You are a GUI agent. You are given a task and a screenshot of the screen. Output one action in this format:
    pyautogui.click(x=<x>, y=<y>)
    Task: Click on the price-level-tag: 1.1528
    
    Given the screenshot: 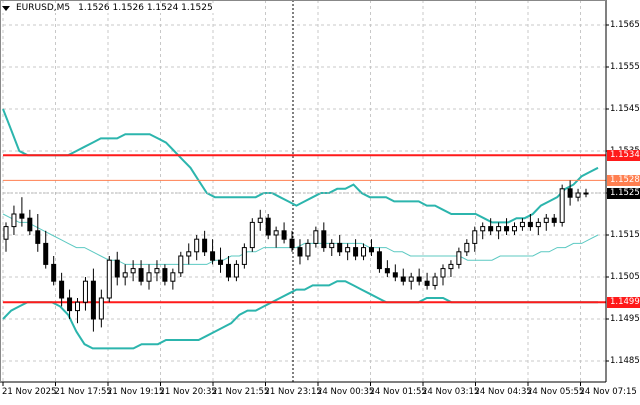 What is the action you would take?
    pyautogui.click(x=623, y=180)
    